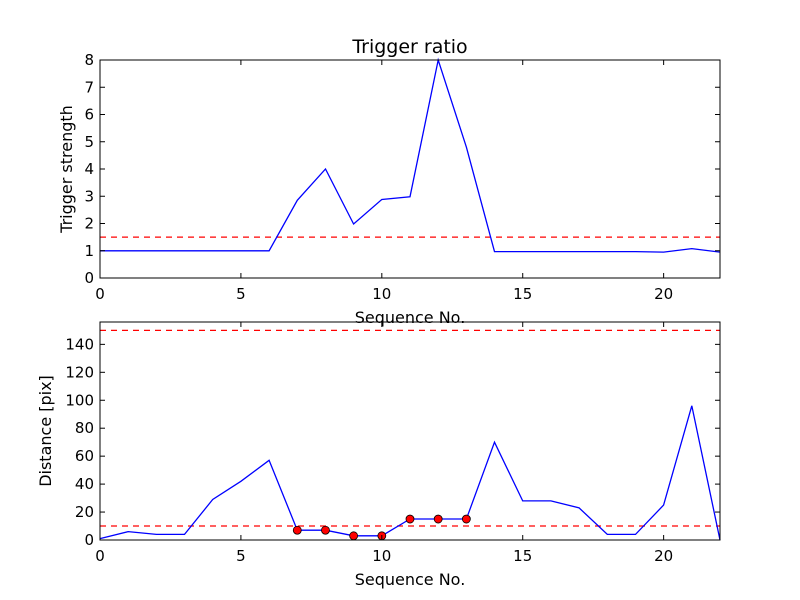  Describe the element at coordinates (79, 344) in the screenshot. I see `y-tick-label: 140` at that location.